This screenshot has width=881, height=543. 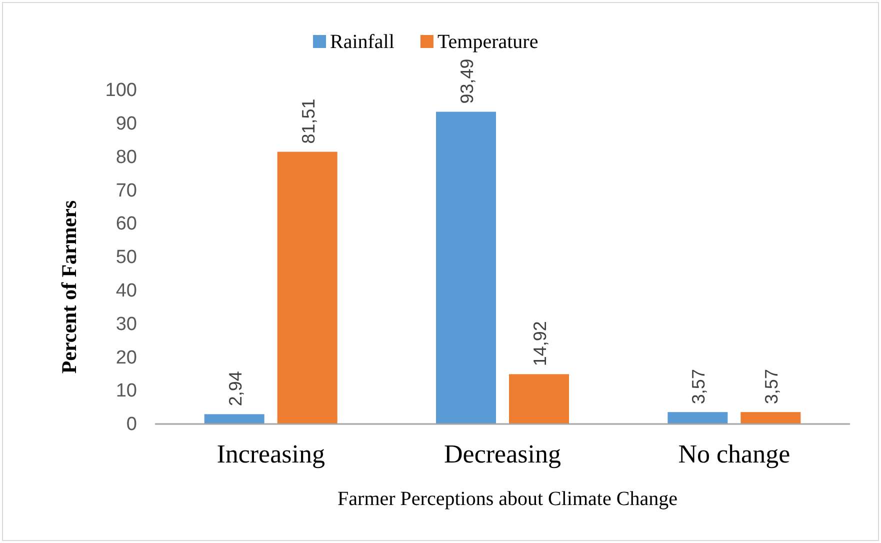 I want to click on y-tick-label: 70, so click(x=126, y=191).